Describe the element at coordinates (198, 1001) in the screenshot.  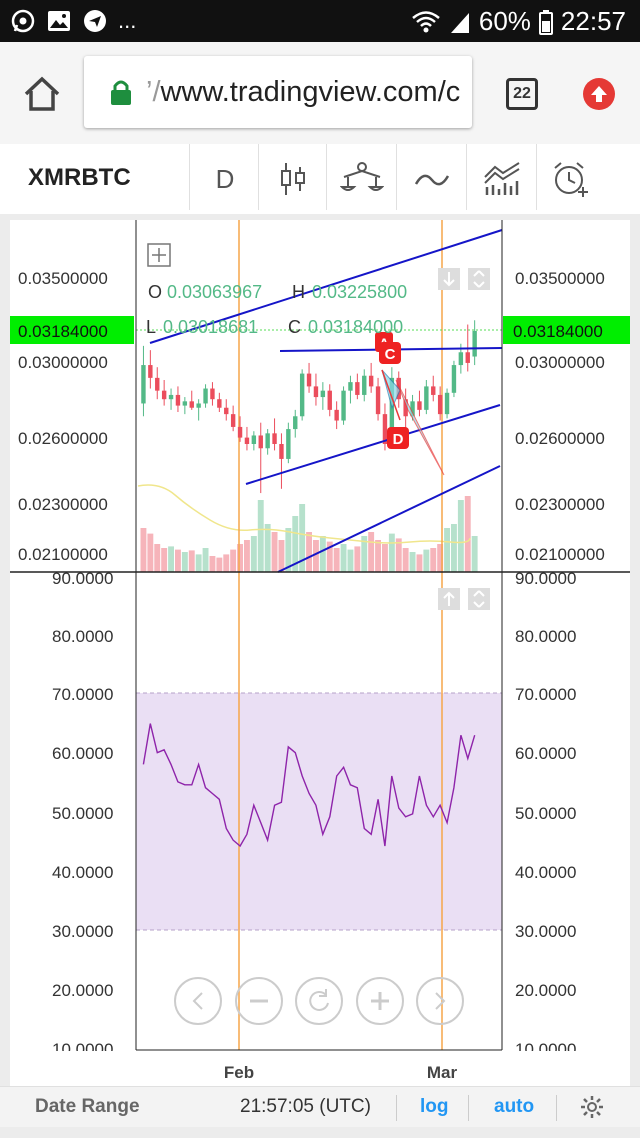
I see `scroll-left-button` at that location.